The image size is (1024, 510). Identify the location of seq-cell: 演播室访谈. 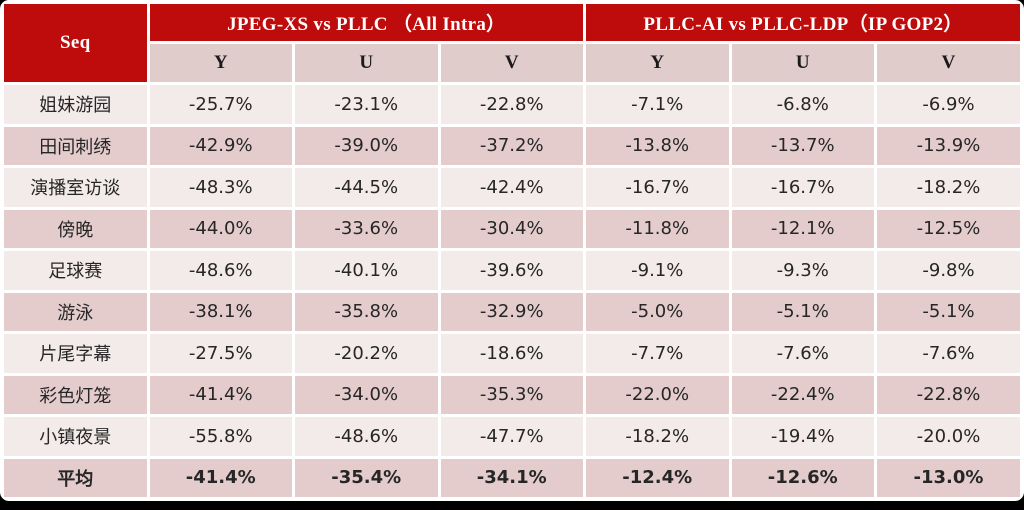
(75, 187).